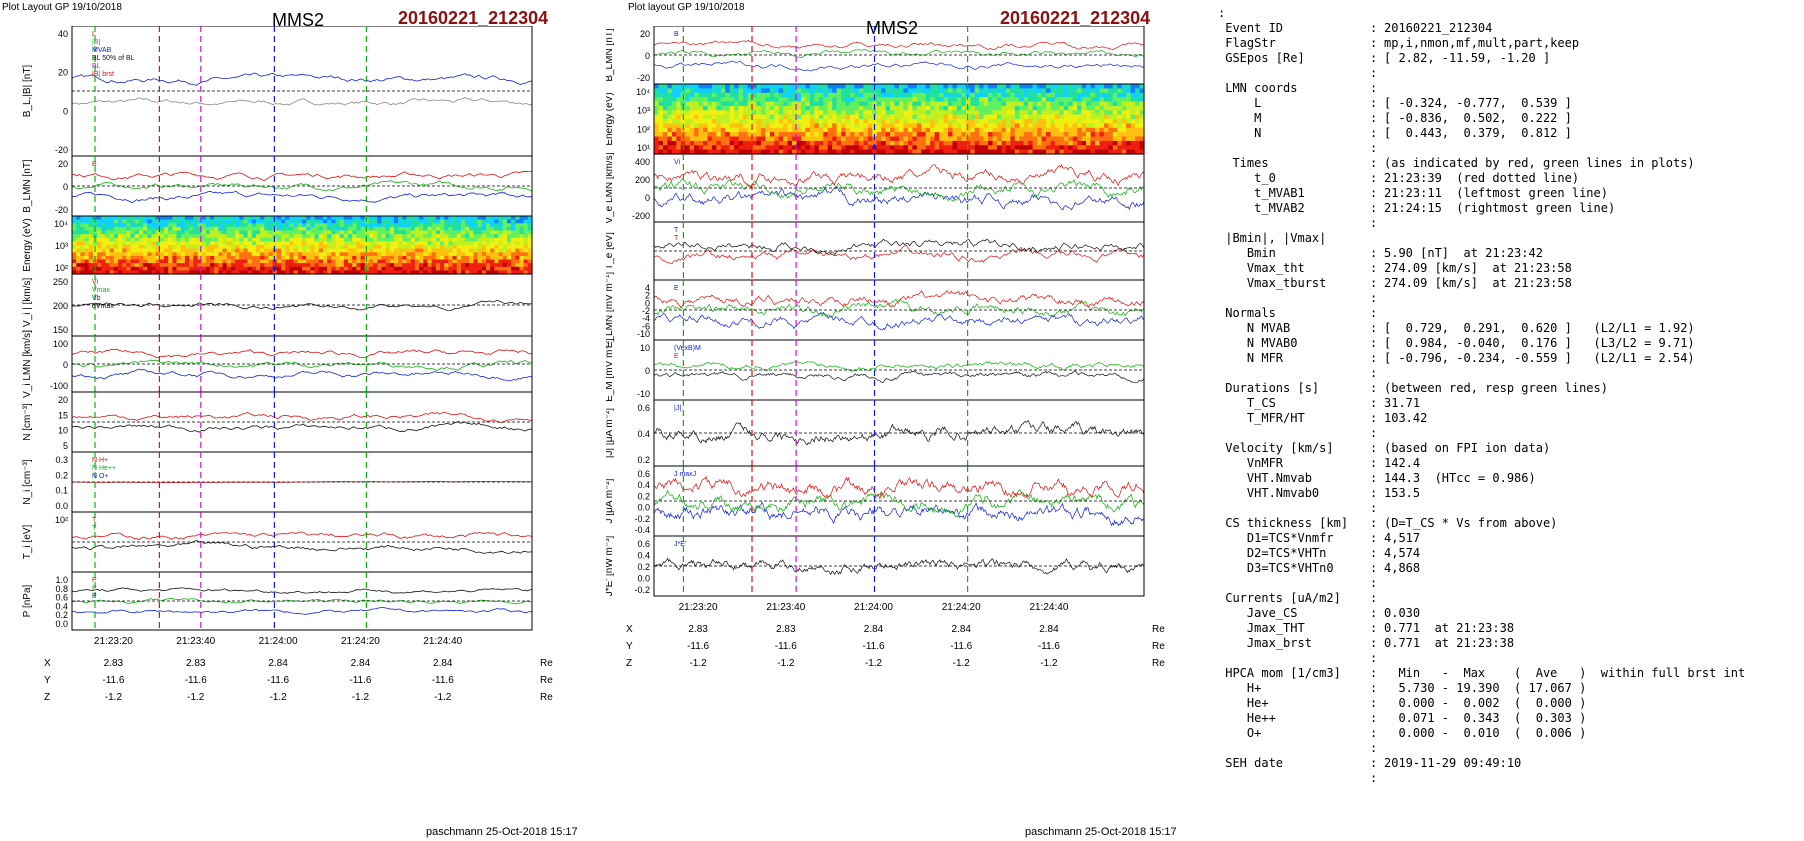  I want to click on coord-value: 2.84, so click(278, 663).